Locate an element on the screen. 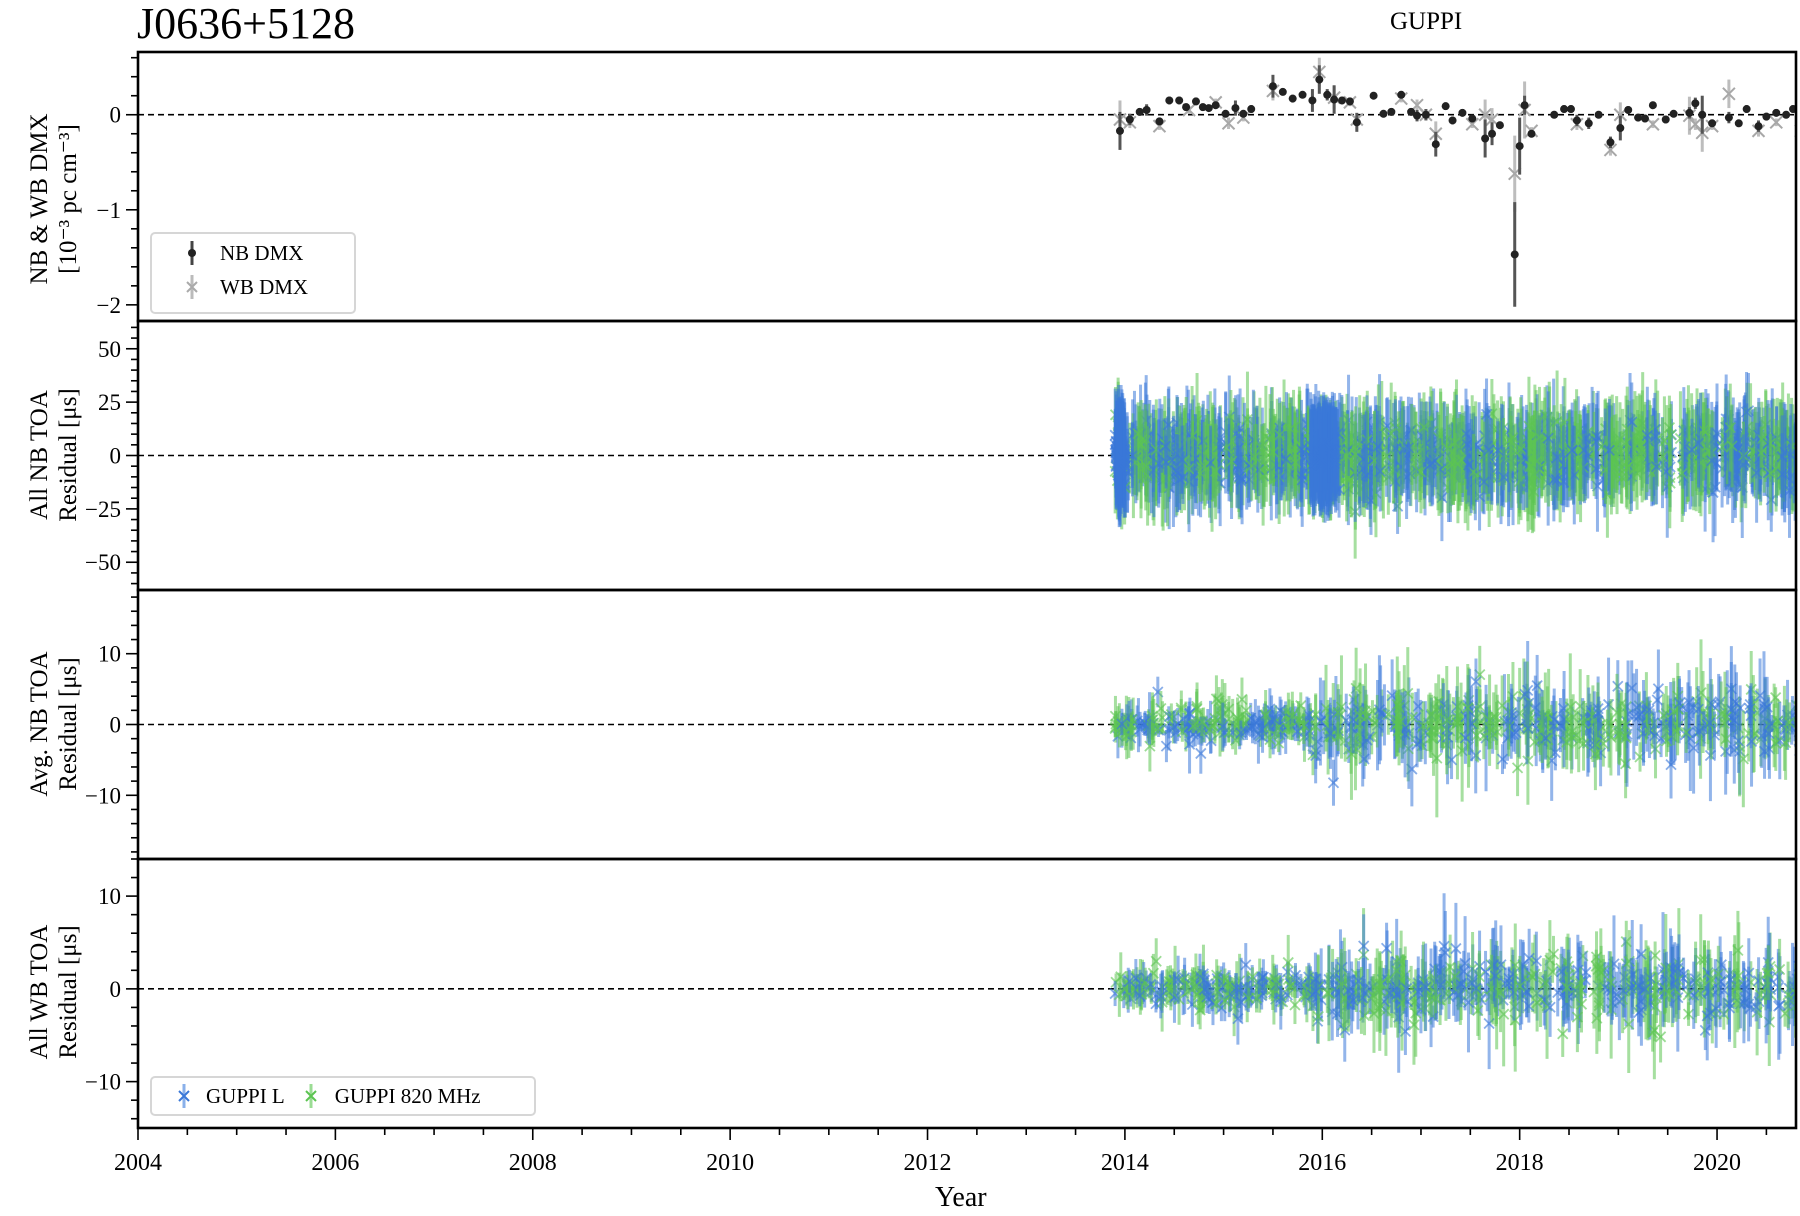 The image size is (1800, 1216). x-axis-label: Year is located at coordinates (961, 1197).